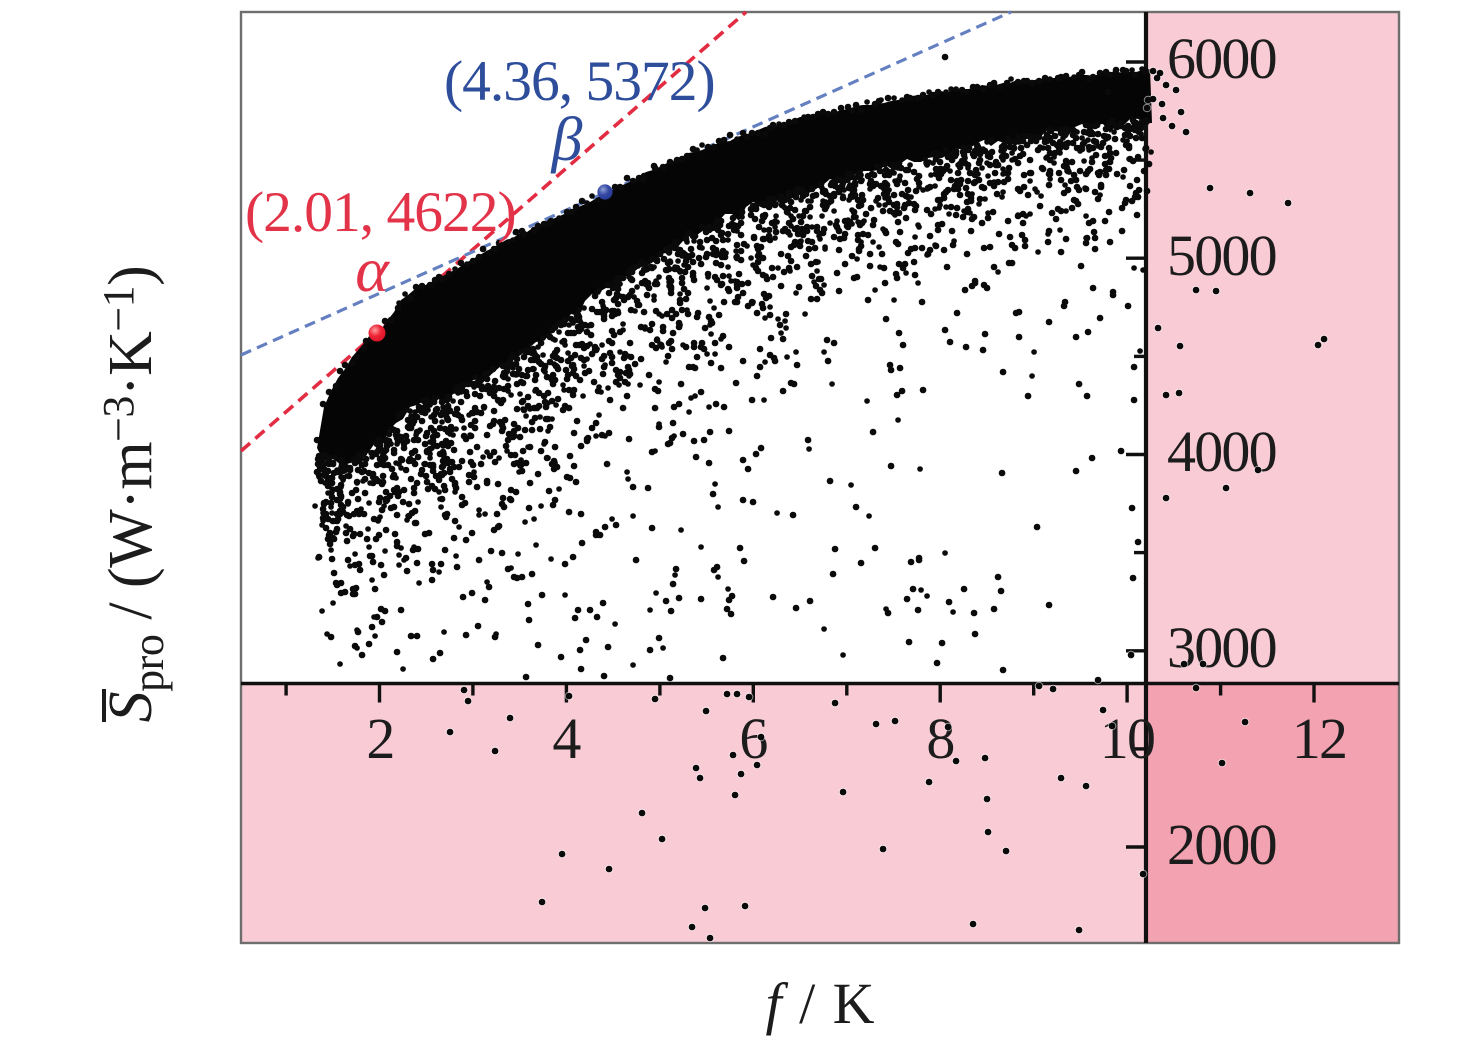  I want to click on svg-text: β, so click(567, 140).